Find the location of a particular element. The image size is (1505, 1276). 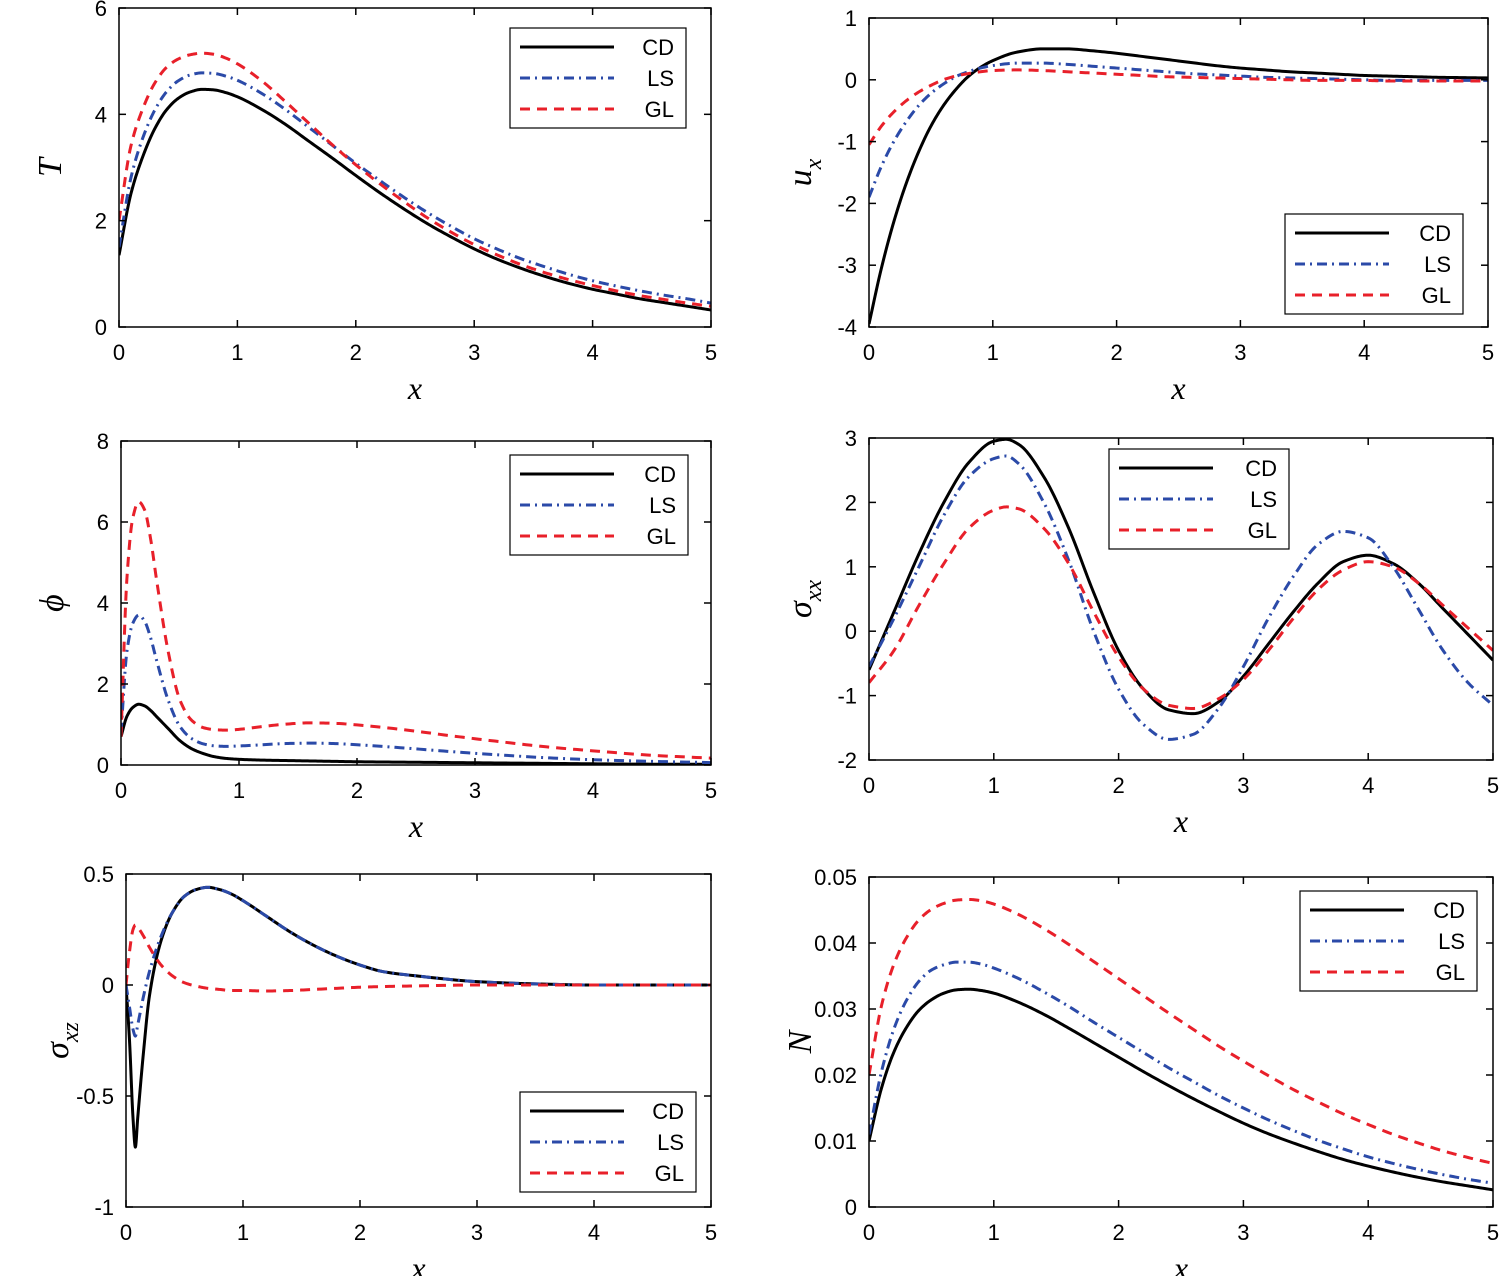

panel-sxz: 0 1 2 3 4 5 -1 -0.5 0 0.5 x σxz CD LS GL is located at coordinates (378, 1069).